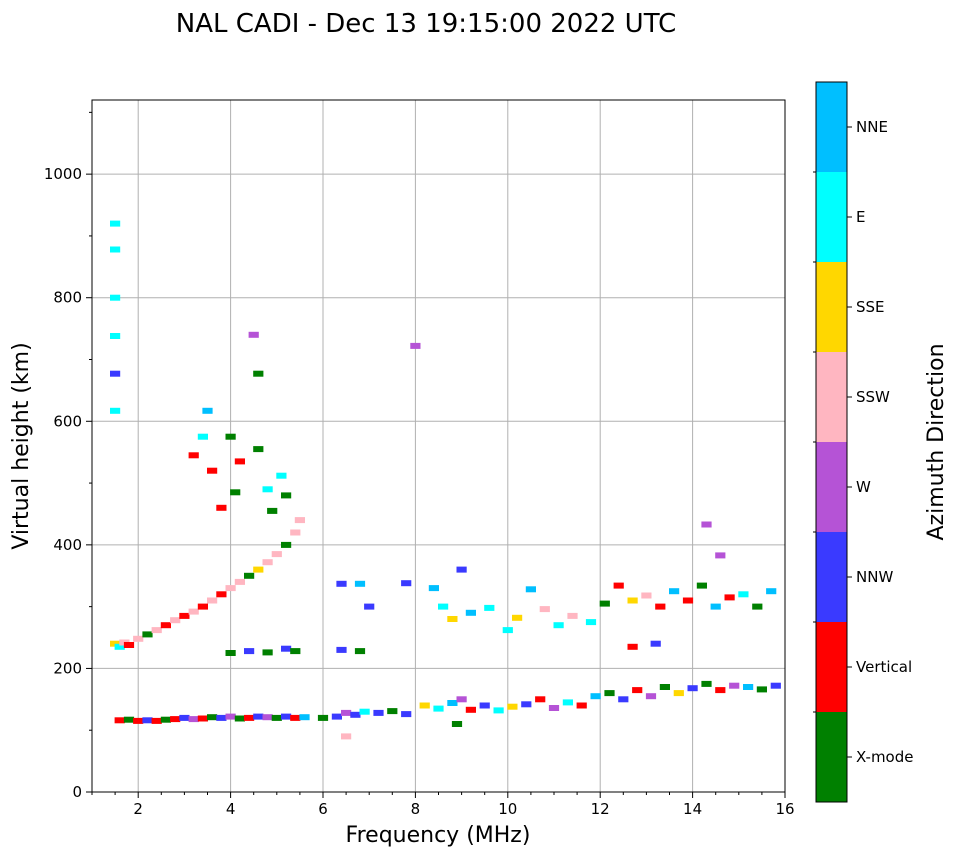 This screenshot has height=857, width=958. Describe the element at coordinates (68, 456) in the screenshot. I see `y-axis-ticks: 0 200 400 600 800 1000` at that location.